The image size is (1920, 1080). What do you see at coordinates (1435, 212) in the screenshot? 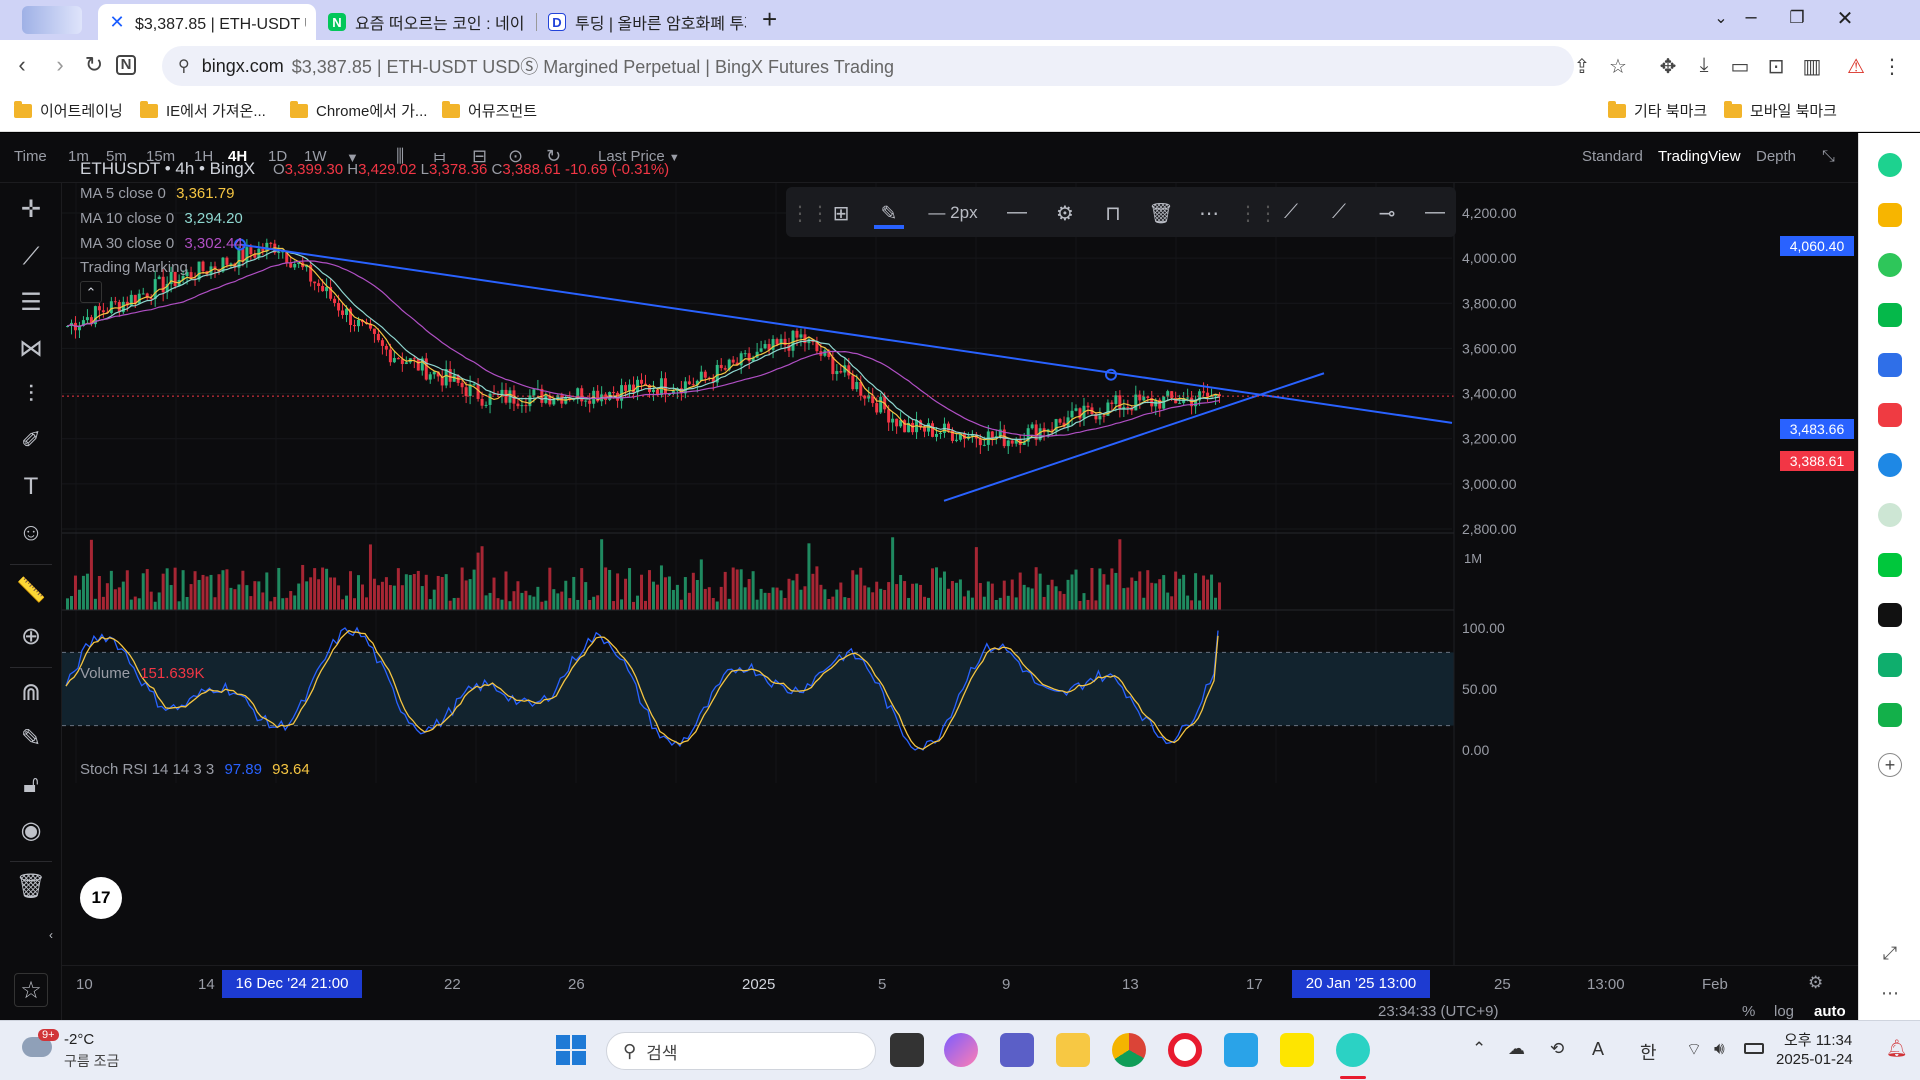
I see `horizontal-line-icon: —` at bounding box center [1435, 212].